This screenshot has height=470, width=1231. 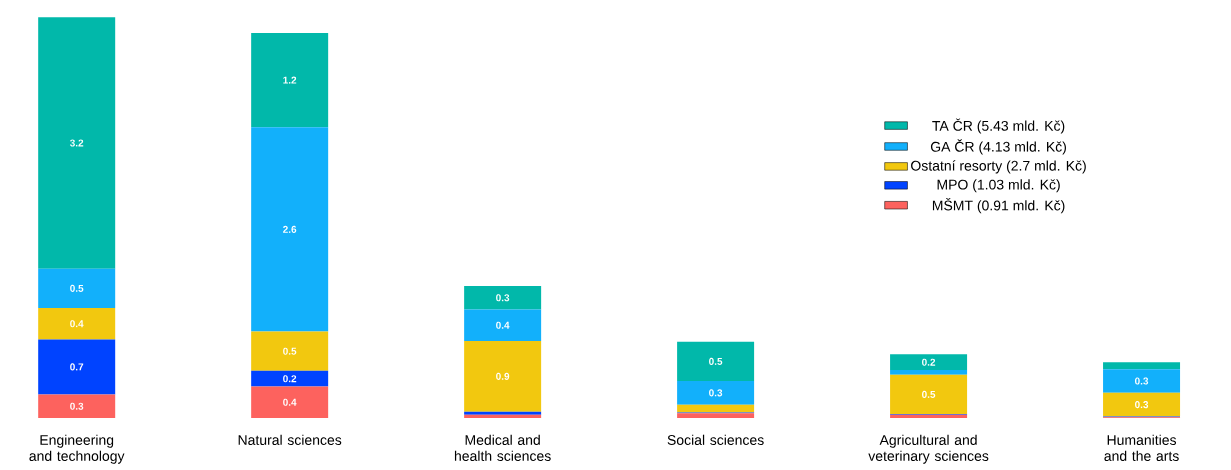 What do you see at coordinates (998, 147) in the screenshot?
I see `legend-label: GA ČR (4.13 mld. Kč)` at bounding box center [998, 147].